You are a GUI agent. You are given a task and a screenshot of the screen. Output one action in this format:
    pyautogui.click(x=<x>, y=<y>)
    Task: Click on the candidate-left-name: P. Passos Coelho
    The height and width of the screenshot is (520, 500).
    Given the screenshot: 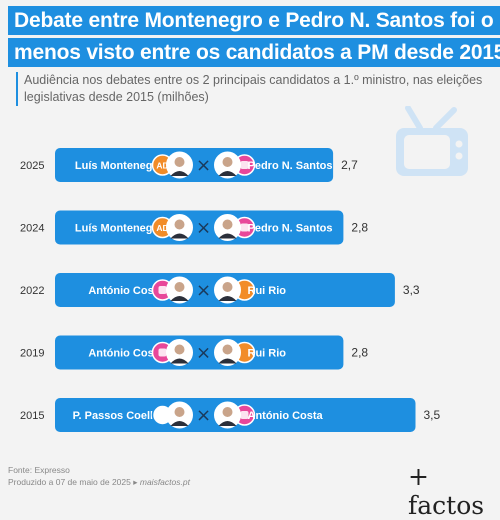 What is the action you would take?
    pyautogui.click(x=118, y=416)
    